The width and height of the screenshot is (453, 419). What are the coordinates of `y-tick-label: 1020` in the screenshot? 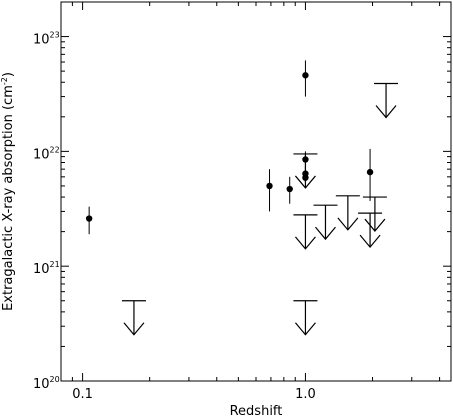 It's located at (46, 383).